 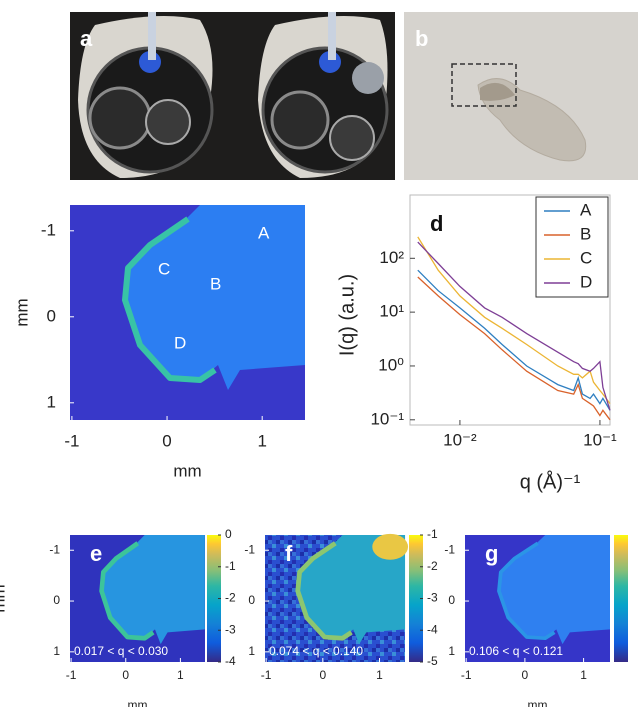 I want to click on q-range-label: 0.074 < q < 0.140, so click(x=316, y=651).